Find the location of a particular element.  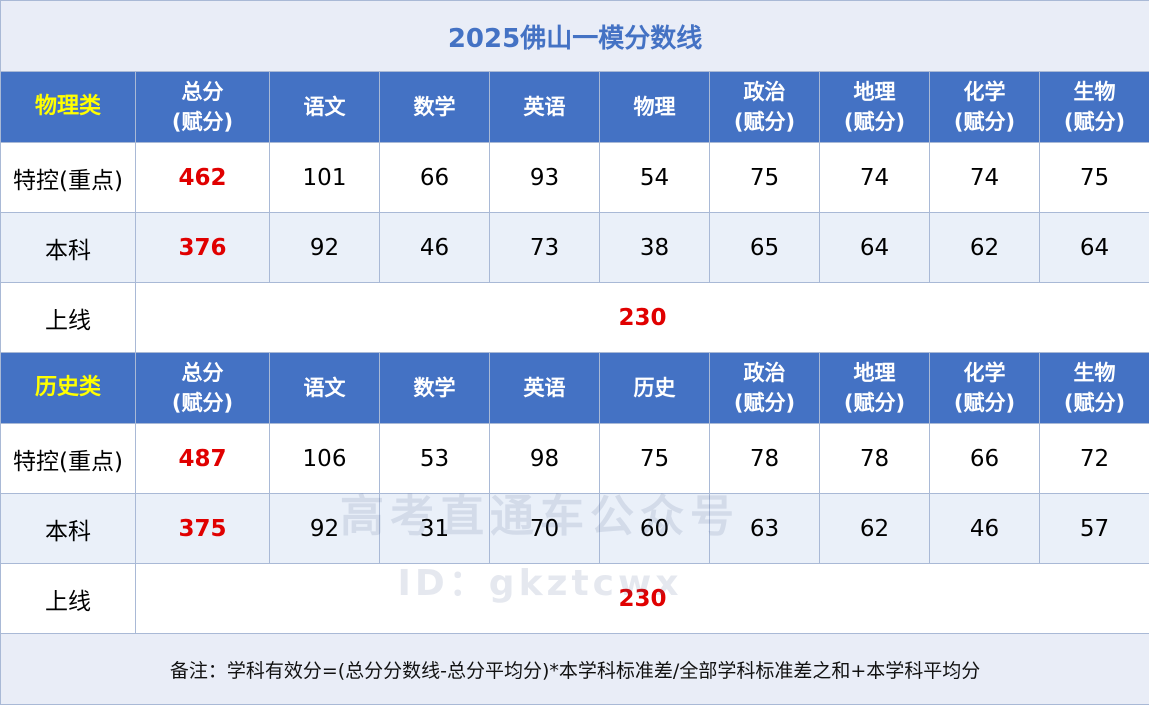

score-cell: 101 is located at coordinates (325, 178).